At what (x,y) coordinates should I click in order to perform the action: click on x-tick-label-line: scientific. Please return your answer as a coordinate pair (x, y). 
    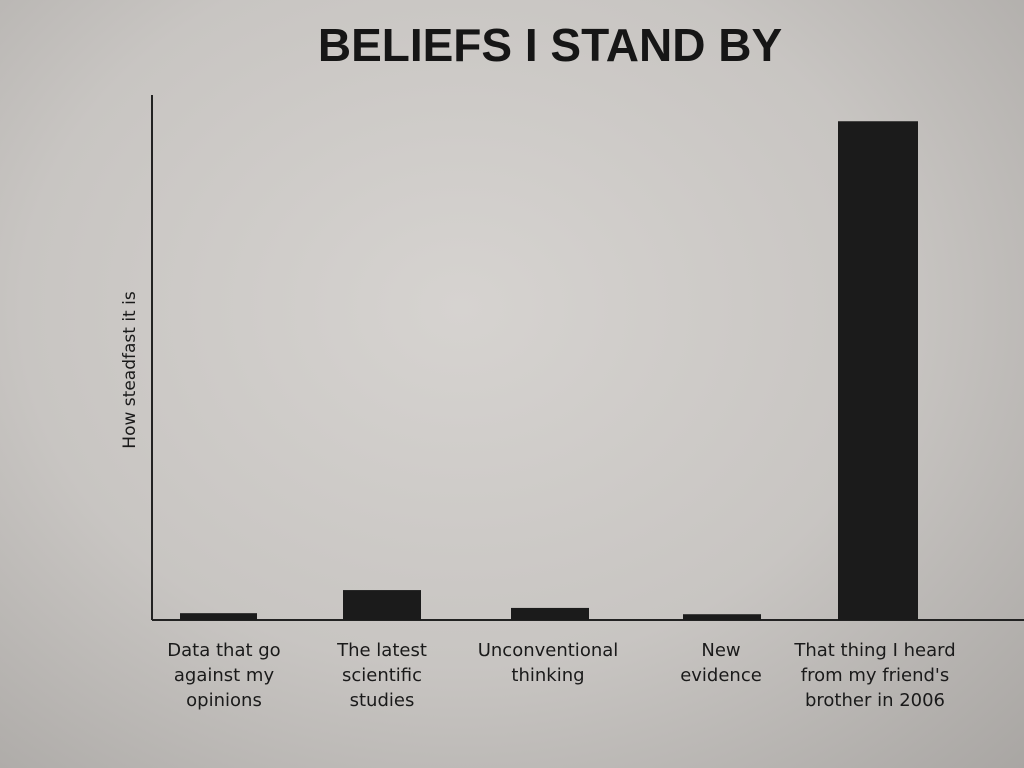
    Looking at the image, I should click on (382, 675).